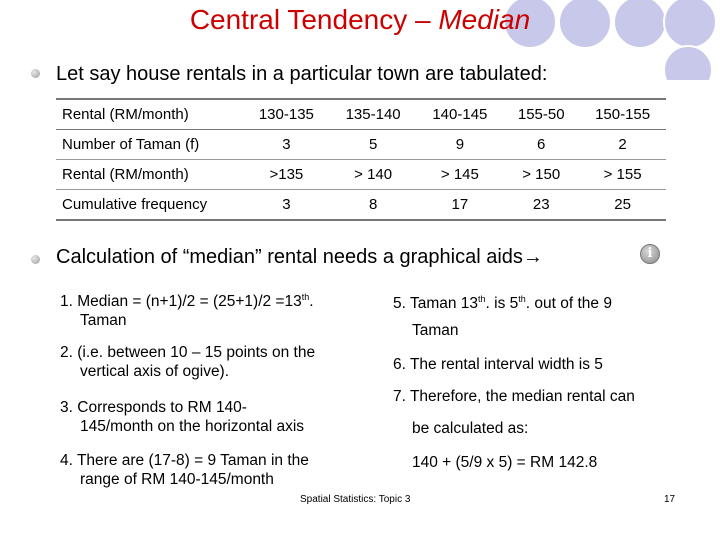 Image resolution: width=720 pixels, height=540 pixels. What do you see at coordinates (155, 371) in the screenshot?
I see `step-text: vertical axis of ogive).` at bounding box center [155, 371].